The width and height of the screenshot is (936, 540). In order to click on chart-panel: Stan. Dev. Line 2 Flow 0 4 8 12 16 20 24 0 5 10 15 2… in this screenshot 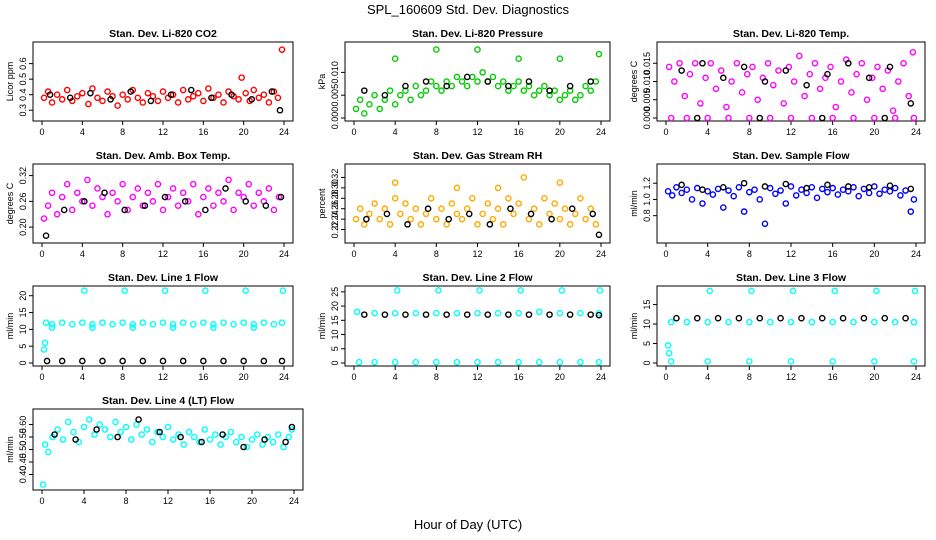, I will do `click(464, 327)`.